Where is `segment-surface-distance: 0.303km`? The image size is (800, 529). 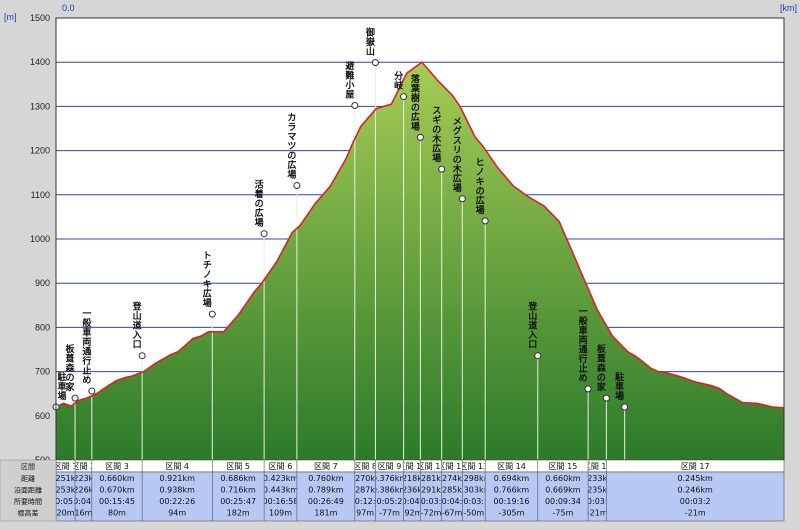
segment-surface-distance: 0.303km is located at coordinates (474, 490).